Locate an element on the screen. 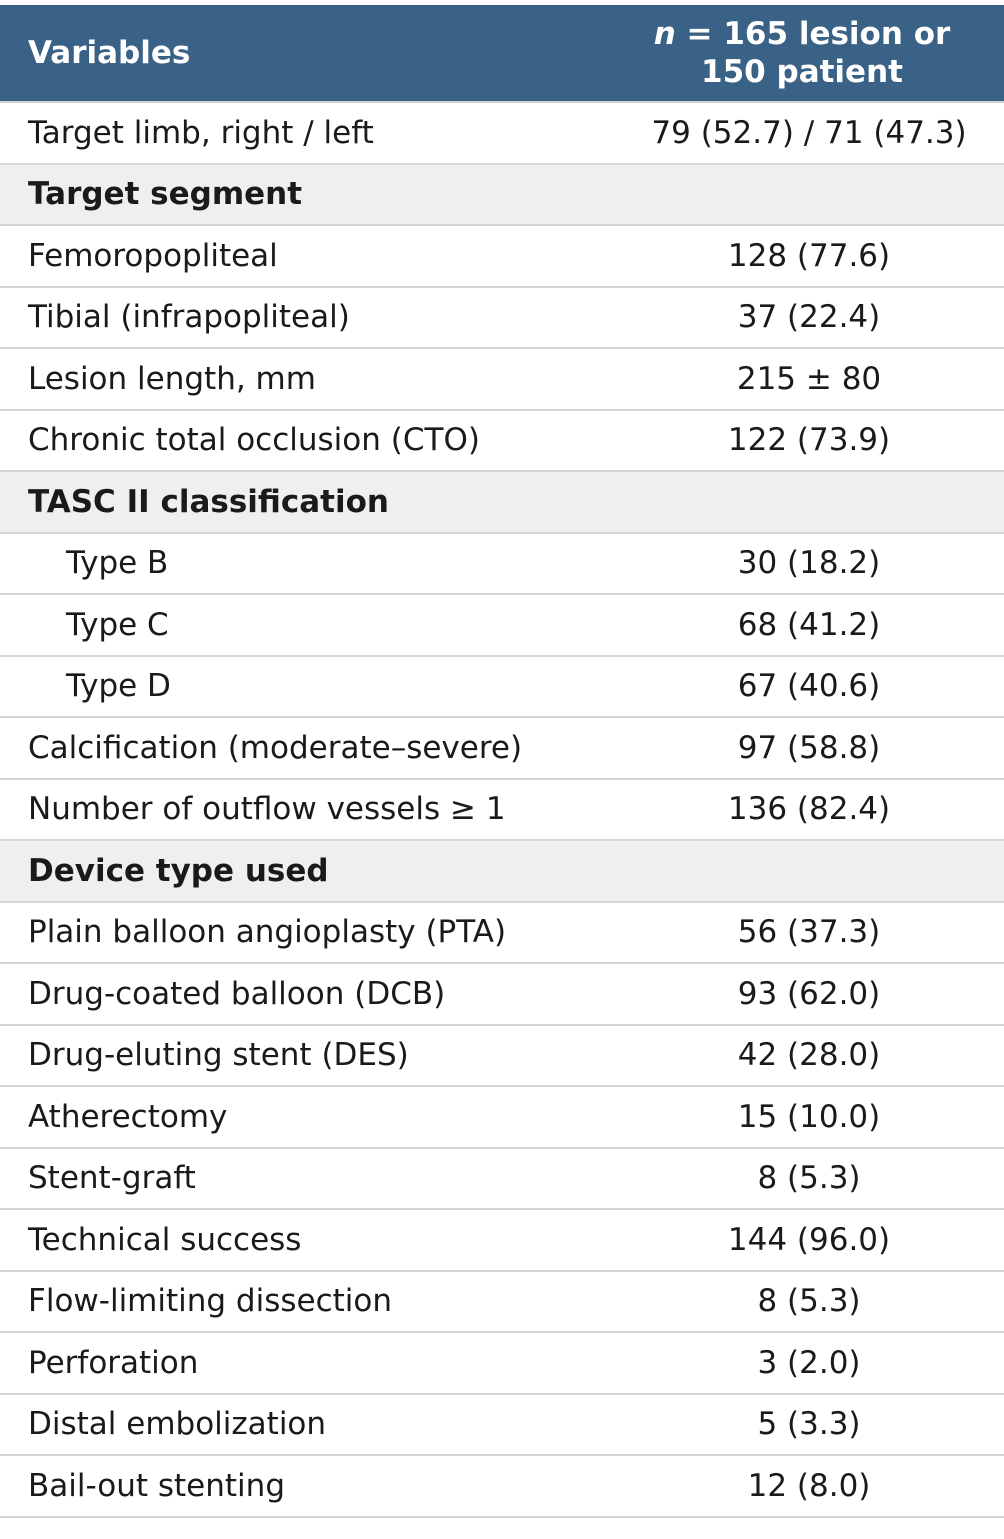  table-row: Type B 30 (18.2) is located at coordinates (502, 564).